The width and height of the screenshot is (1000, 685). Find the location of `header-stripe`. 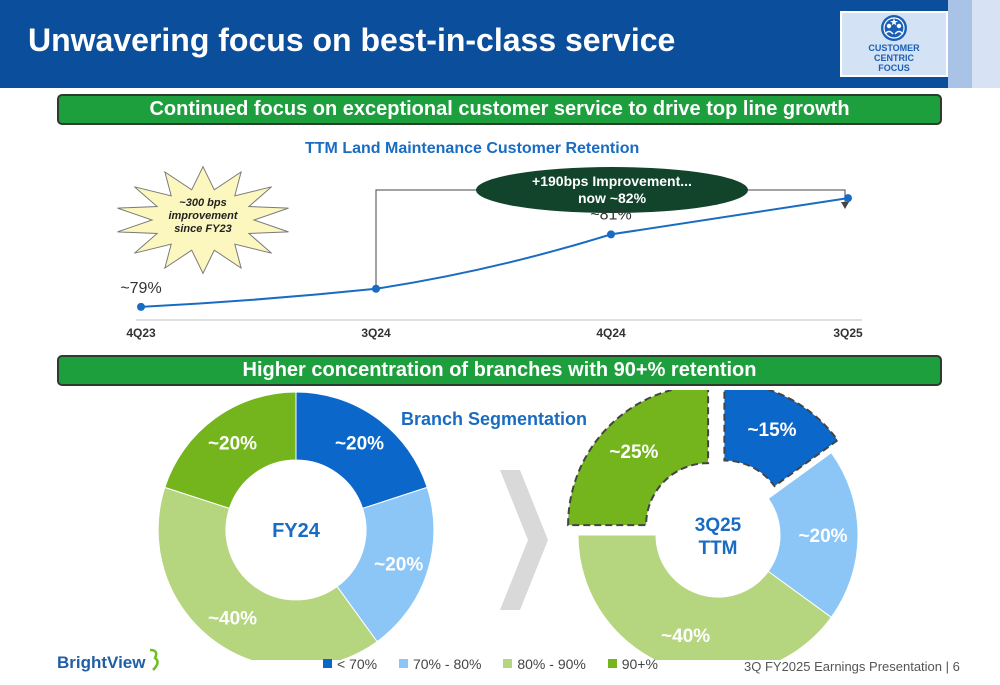

header-stripe is located at coordinates (960, 44).